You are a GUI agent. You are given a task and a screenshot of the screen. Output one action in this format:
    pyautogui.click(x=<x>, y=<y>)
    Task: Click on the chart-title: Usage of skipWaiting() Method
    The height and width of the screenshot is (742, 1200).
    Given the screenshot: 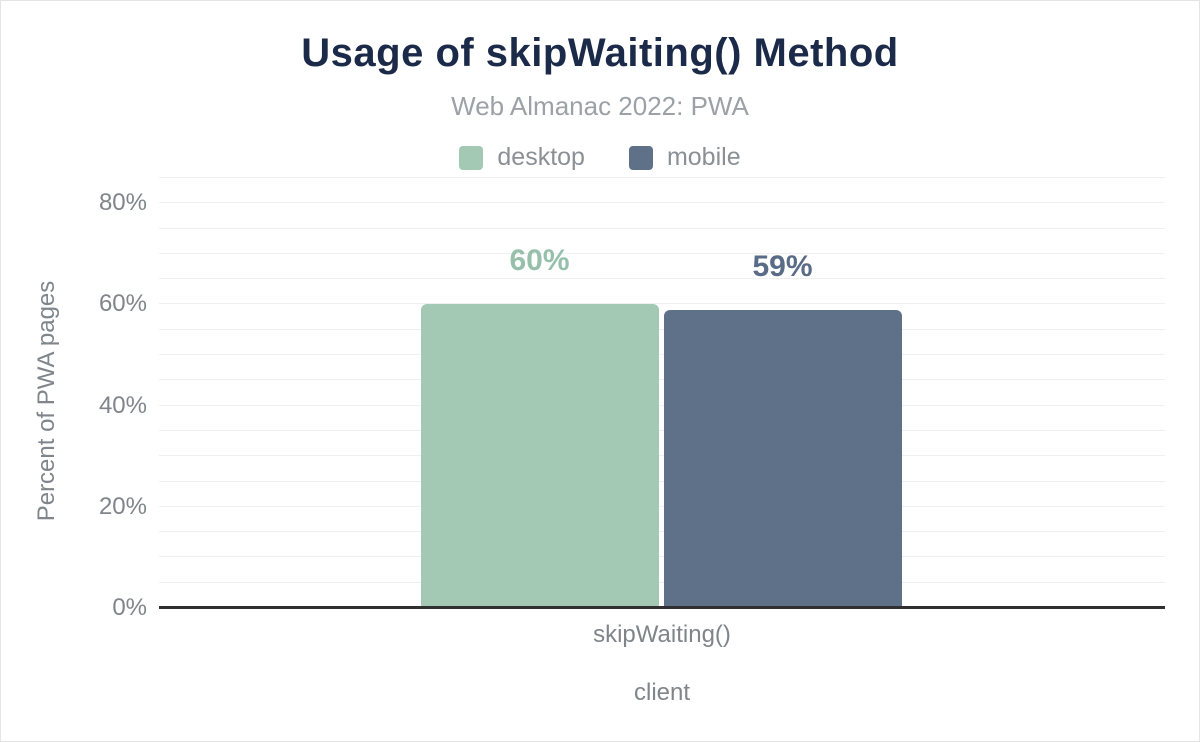 What is the action you would take?
    pyautogui.click(x=600, y=53)
    